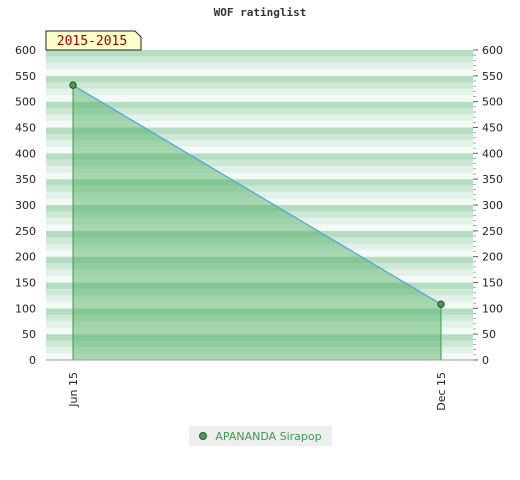 Image resolution: width=520 pixels, height=480 pixels. What do you see at coordinates (73, 390) in the screenshot?
I see `x-tick-label: Jun 15` at bounding box center [73, 390].